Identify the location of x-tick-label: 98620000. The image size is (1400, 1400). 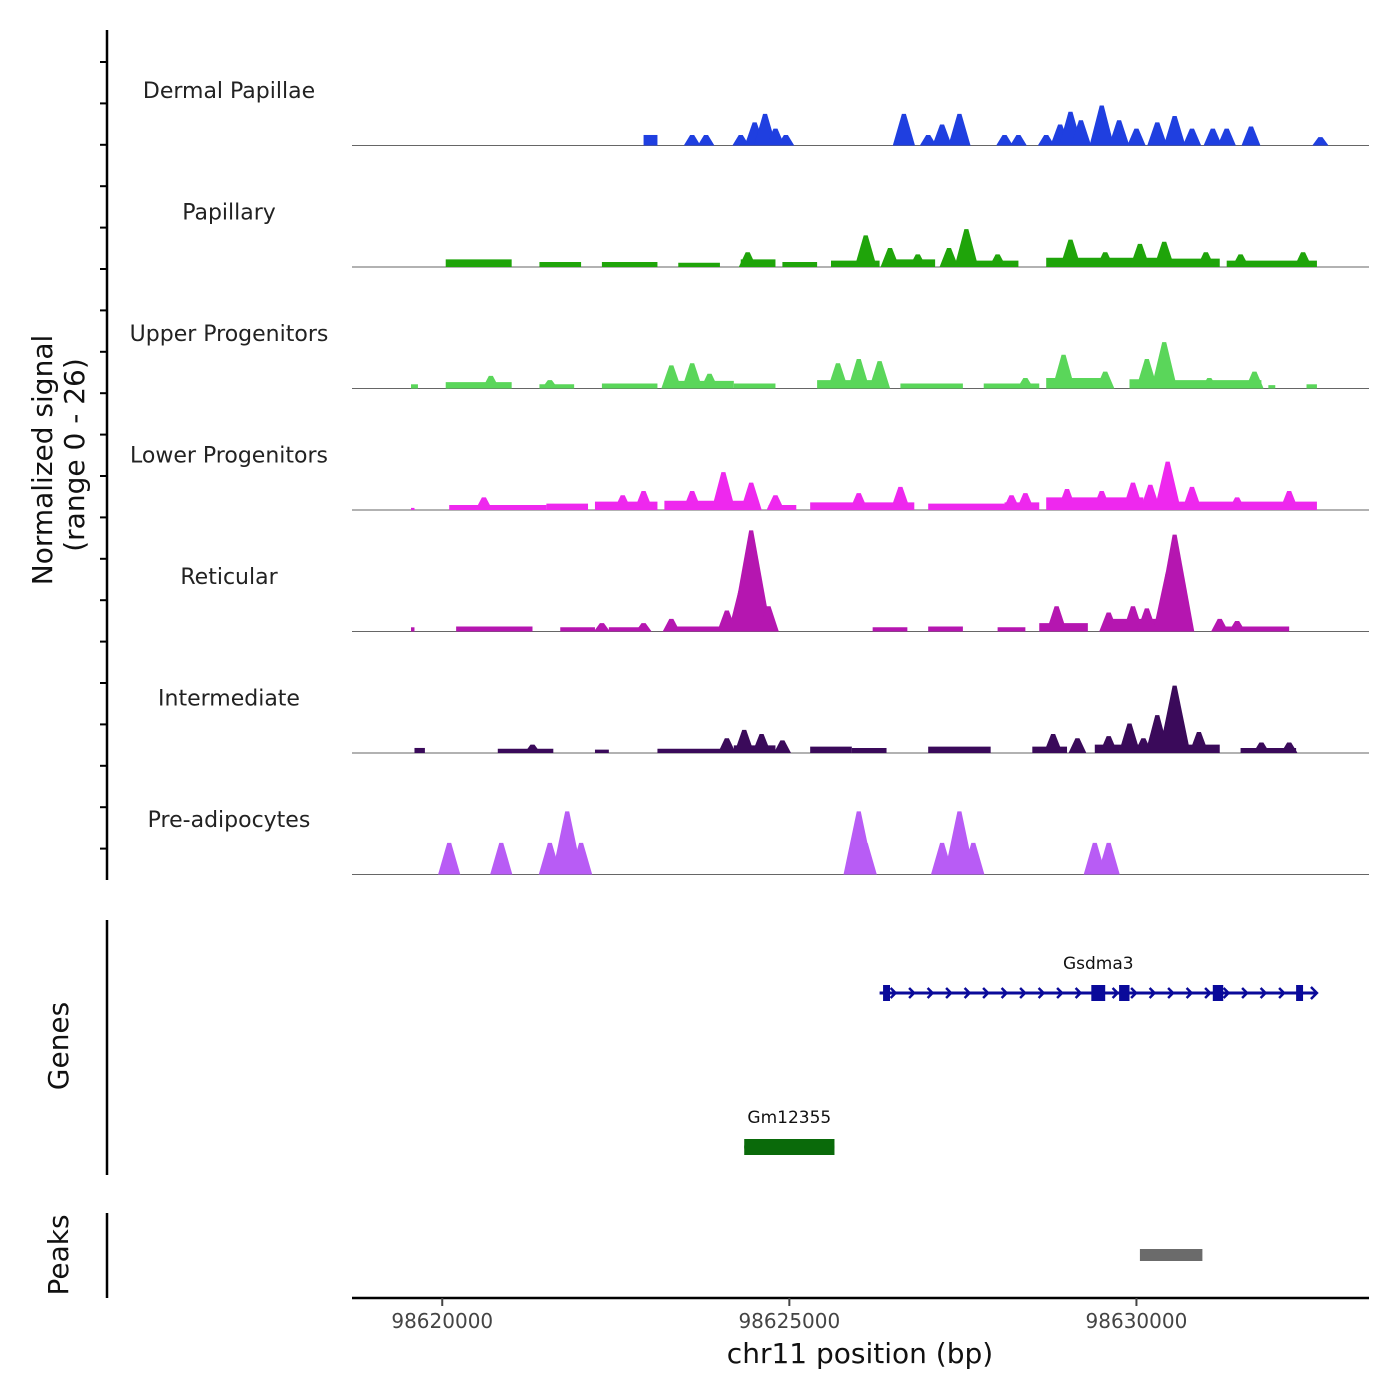
(442, 1321).